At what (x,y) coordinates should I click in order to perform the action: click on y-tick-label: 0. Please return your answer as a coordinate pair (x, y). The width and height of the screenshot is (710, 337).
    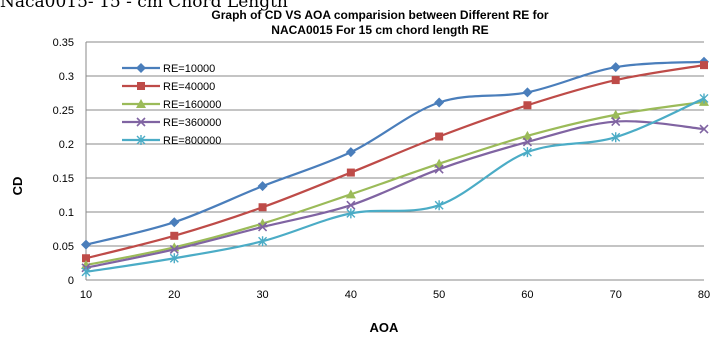
    Looking at the image, I should click on (71, 281).